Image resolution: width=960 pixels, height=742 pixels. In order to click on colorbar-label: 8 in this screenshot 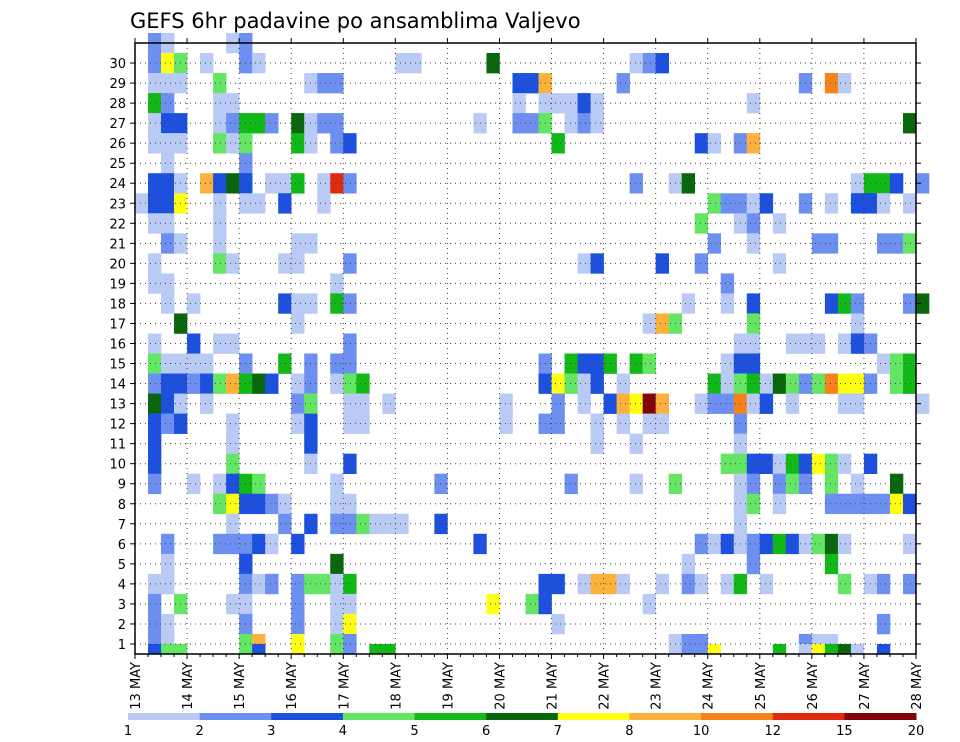, I will do `click(629, 731)`.